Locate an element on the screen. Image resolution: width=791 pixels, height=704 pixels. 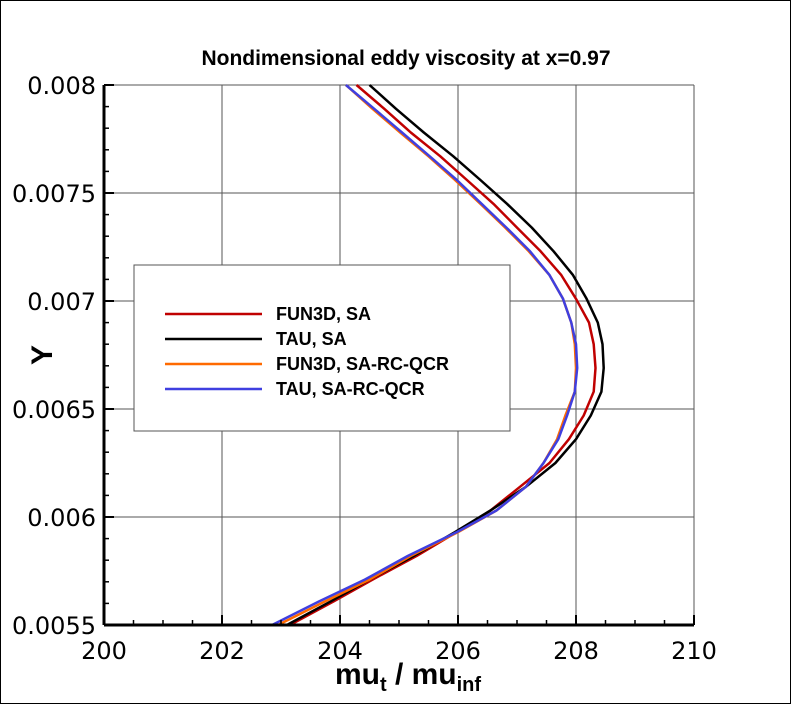
x-tick-labels: 200 202 204 206 208 210 is located at coordinates (399, 651).